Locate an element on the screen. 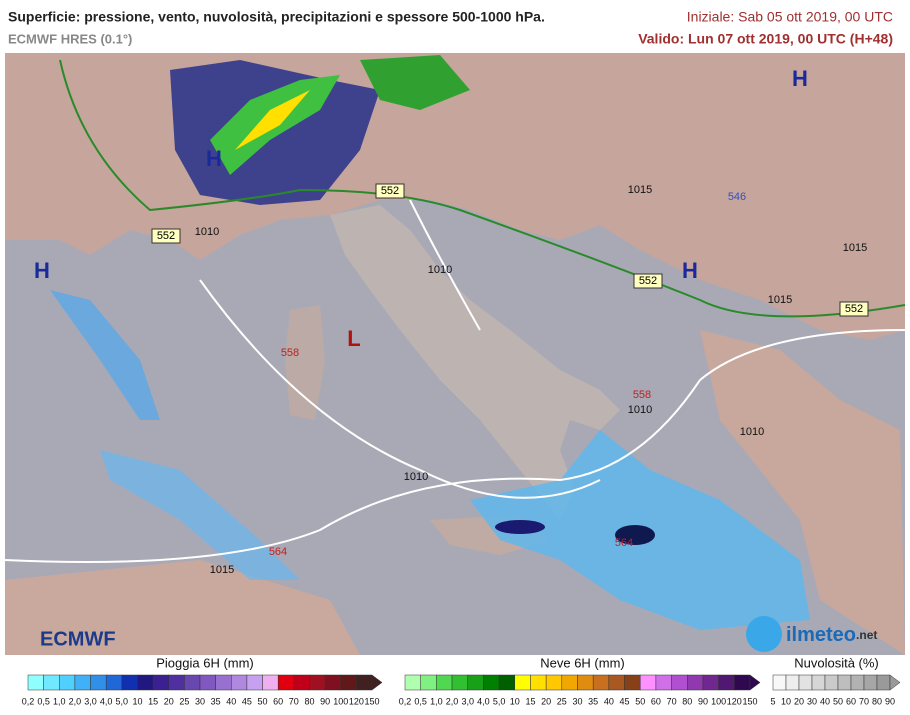 The image size is (910, 715). isobar is located at coordinates (400, 389).